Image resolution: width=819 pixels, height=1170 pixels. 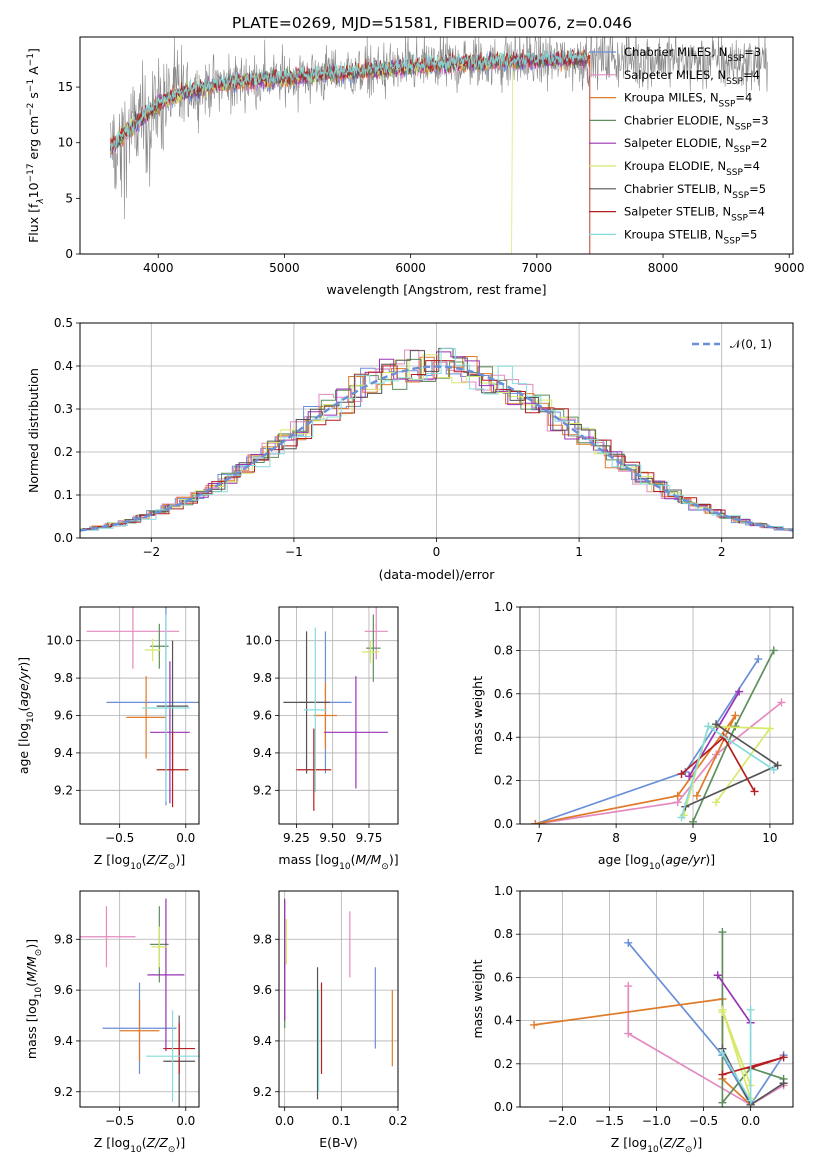 I want to click on x-tick-label: −1.5, so click(x=609, y=1121).